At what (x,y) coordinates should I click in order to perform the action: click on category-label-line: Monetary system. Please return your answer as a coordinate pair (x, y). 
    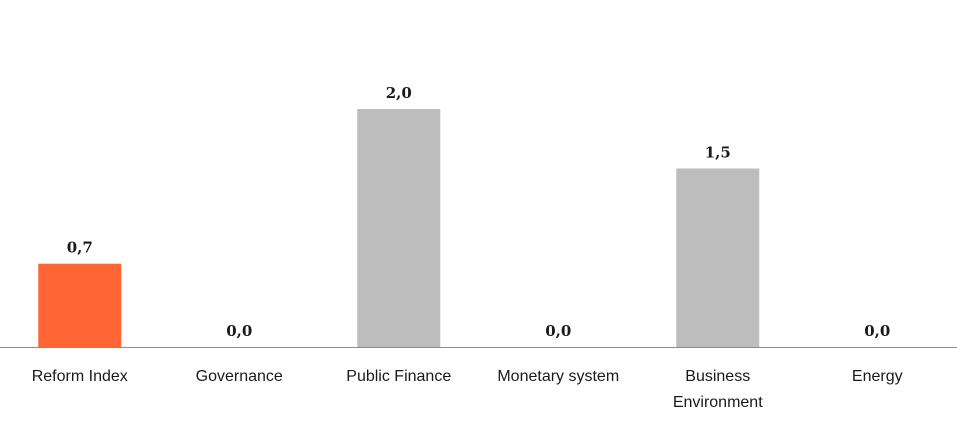
    Looking at the image, I should click on (558, 376).